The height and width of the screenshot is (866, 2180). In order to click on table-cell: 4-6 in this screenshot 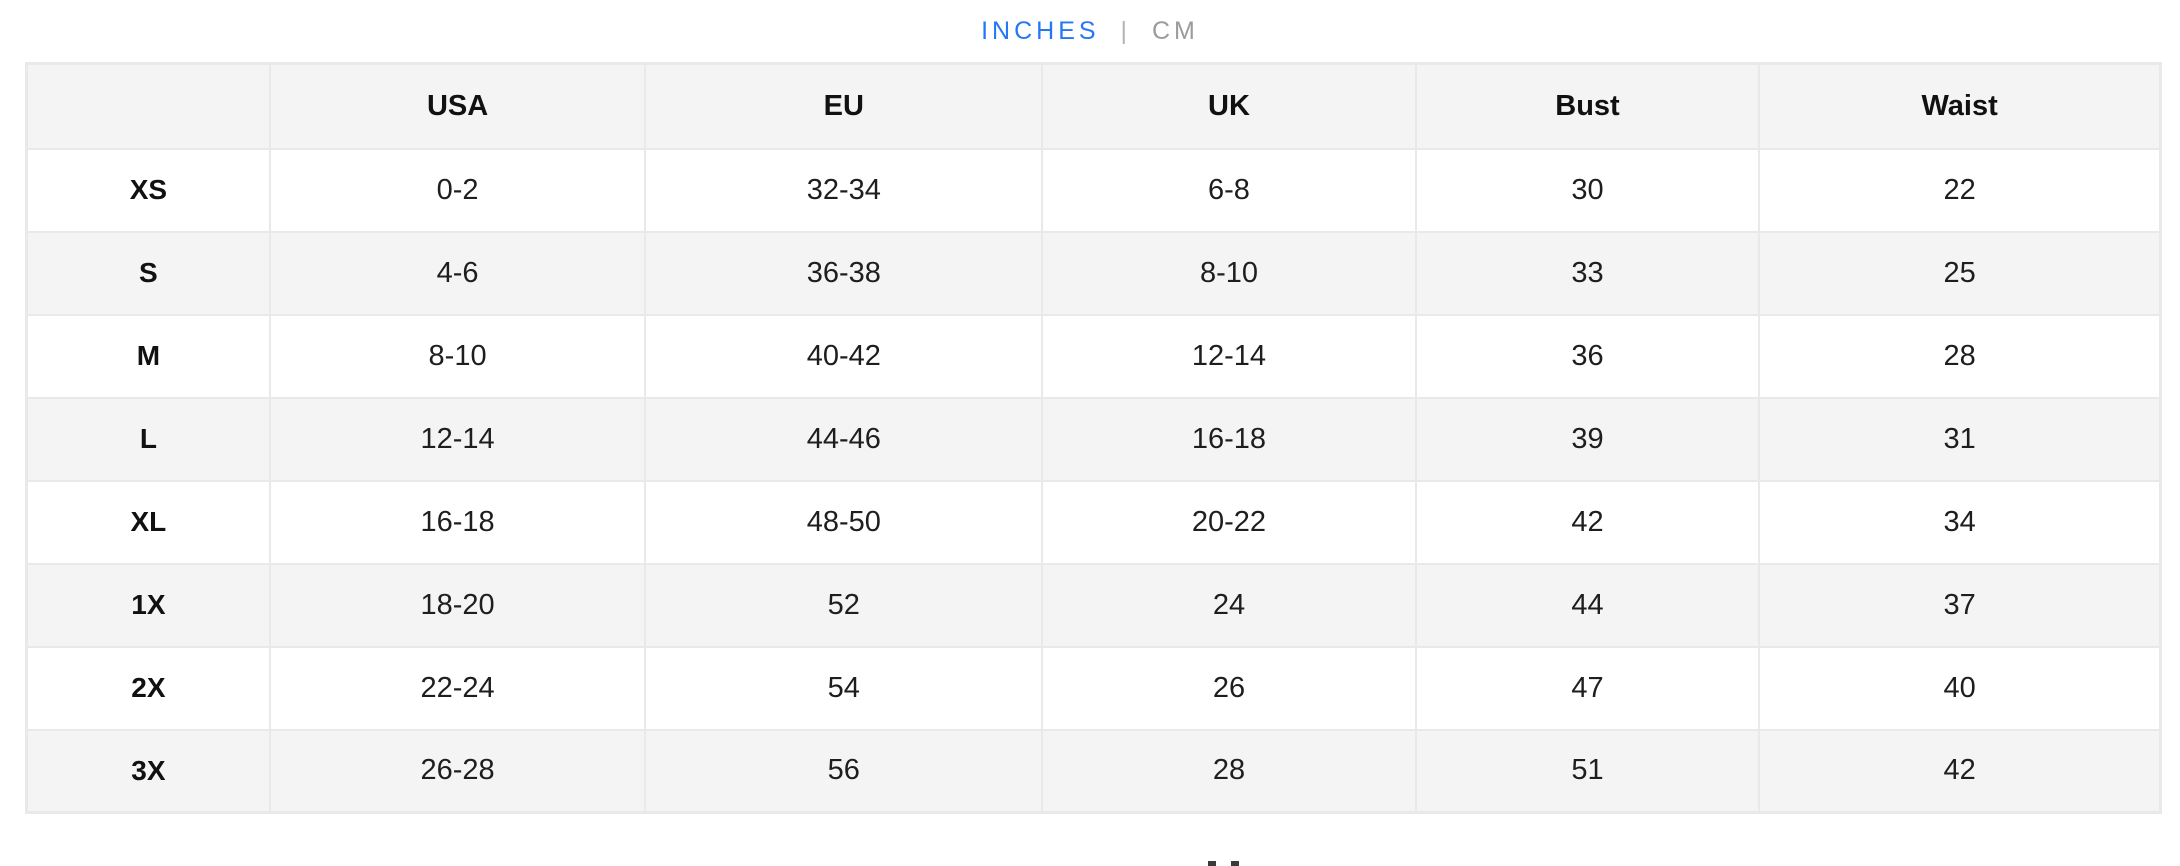, I will do `click(457, 273)`.